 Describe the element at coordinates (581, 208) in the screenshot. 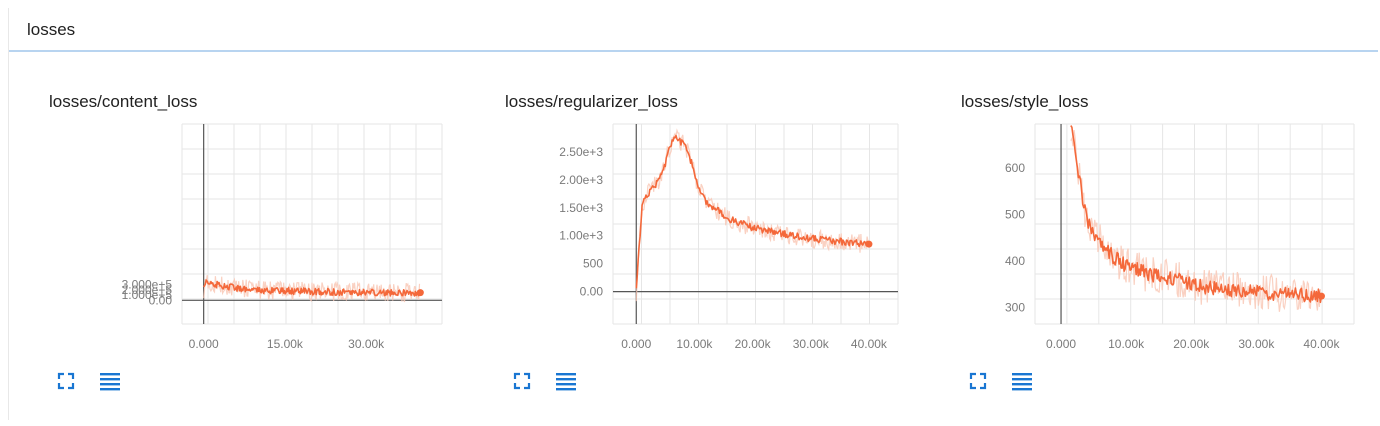

I see `y-tick-label: 1.50e+3` at that location.